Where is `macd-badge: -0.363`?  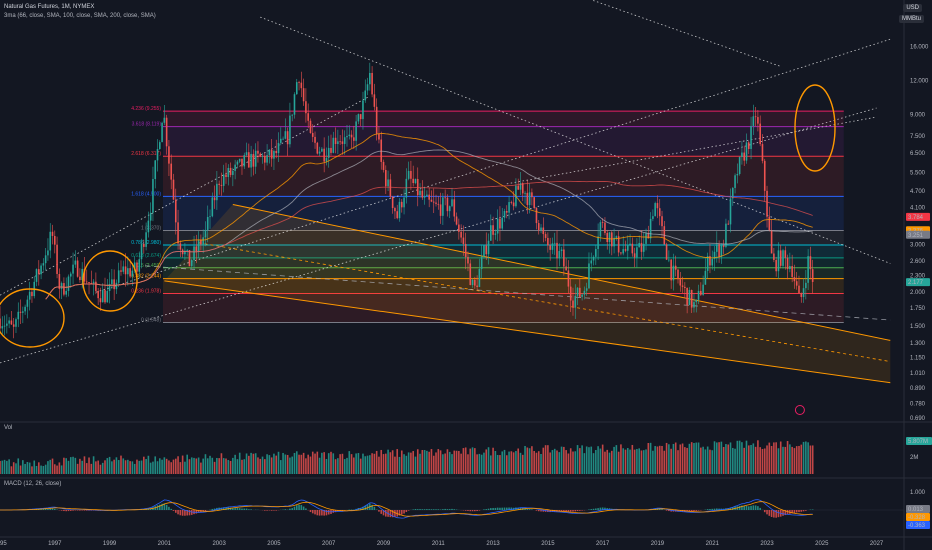
macd-badge: -0.363 is located at coordinates (917, 526).